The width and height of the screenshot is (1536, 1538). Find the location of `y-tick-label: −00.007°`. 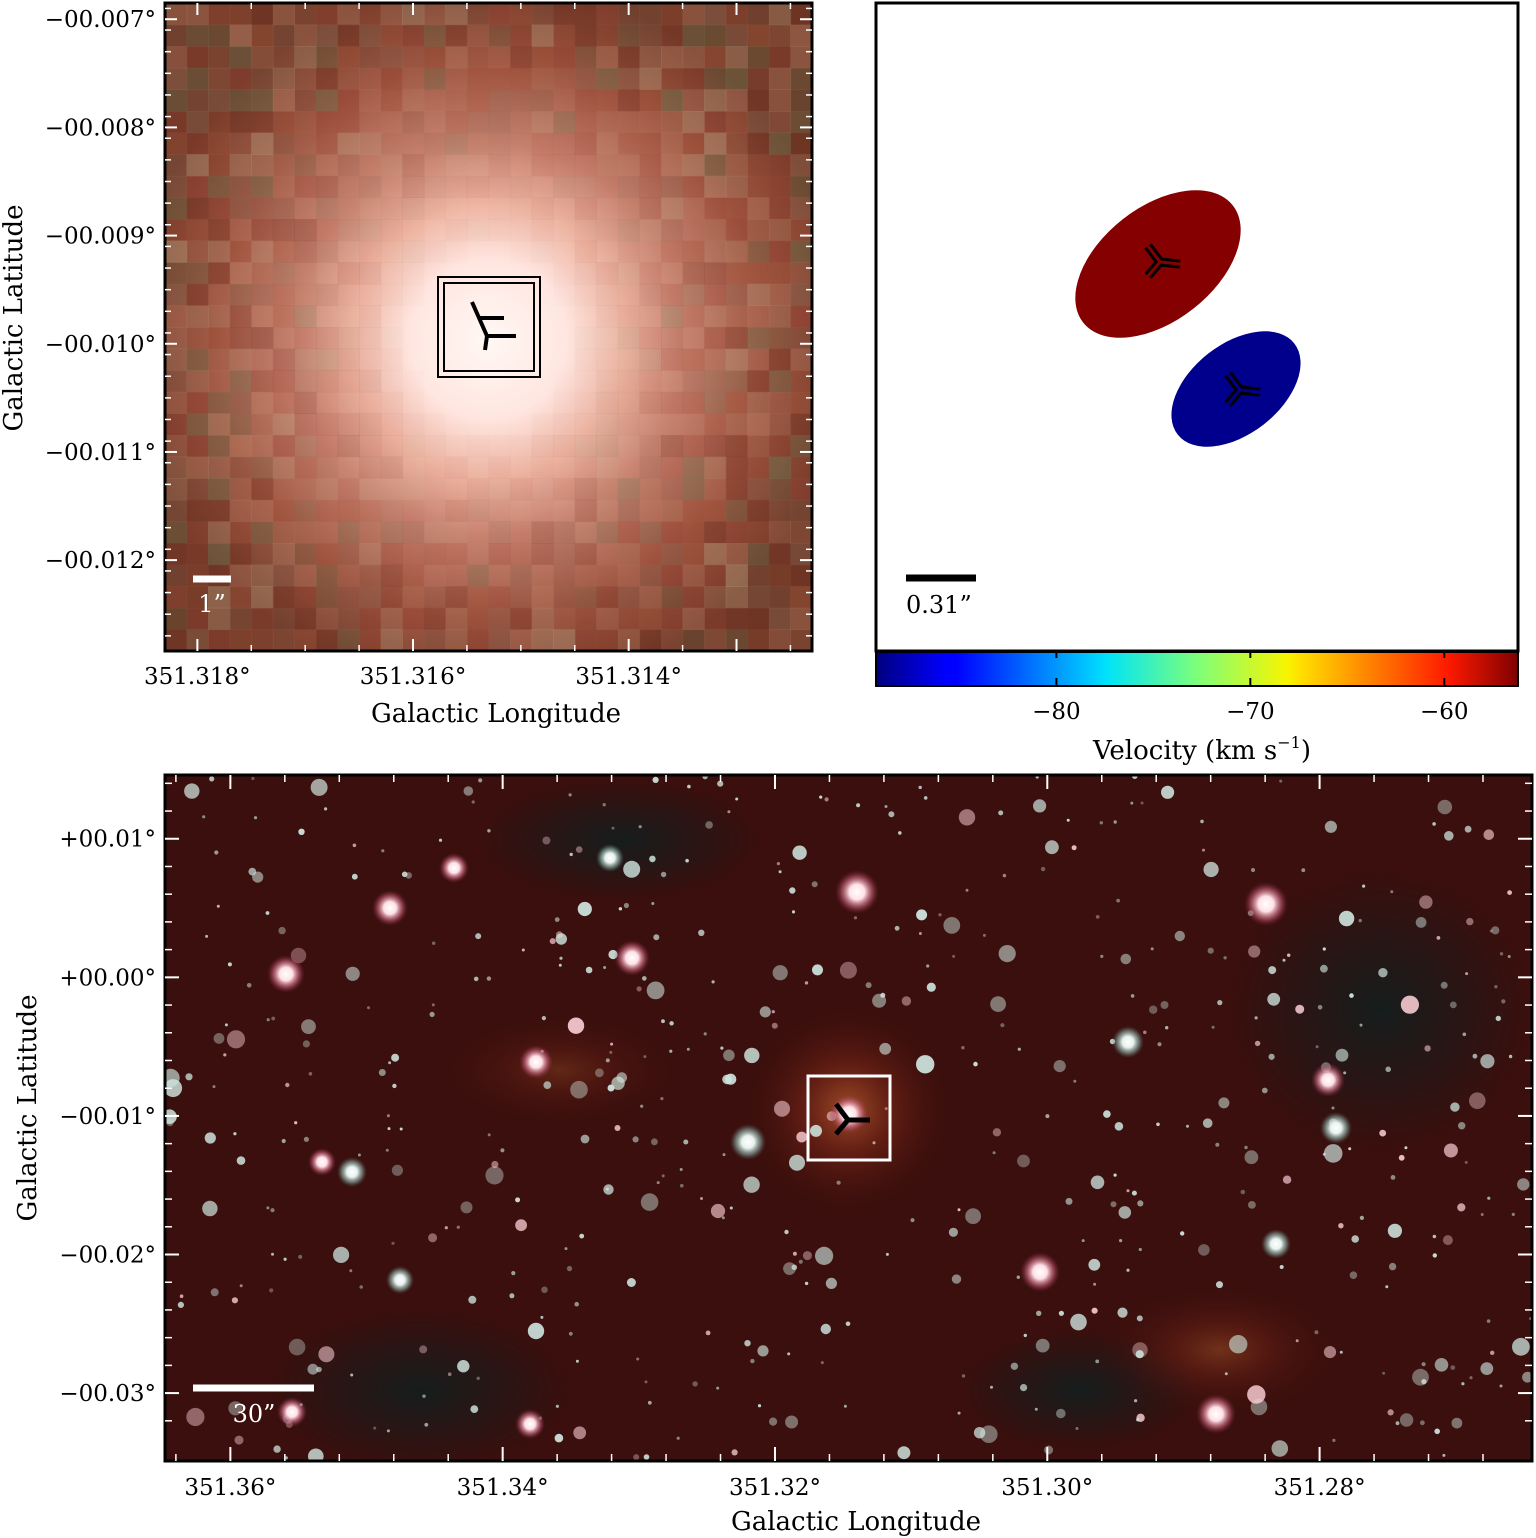

y-tick-label: −00.007° is located at coordinates (100, 20).